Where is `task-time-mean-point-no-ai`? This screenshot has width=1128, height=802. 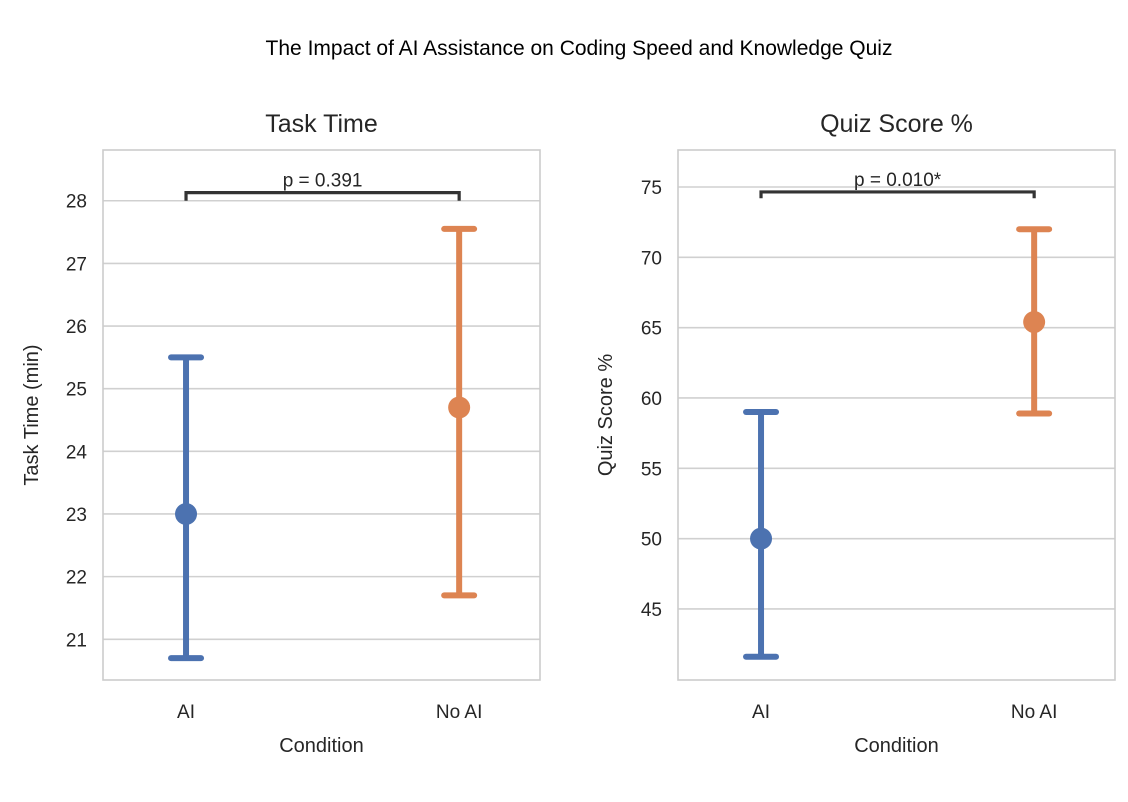
task-time-mean-point-no-ai is located at coordinates (459, 407).